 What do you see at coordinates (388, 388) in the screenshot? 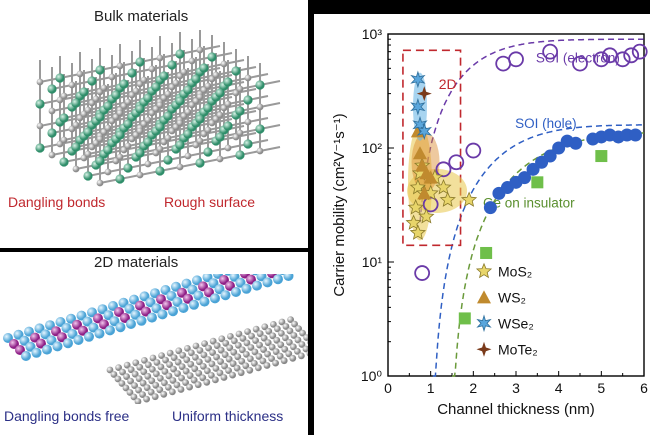
I see `x-tick-label: 0` at bounding box center [388, 388].